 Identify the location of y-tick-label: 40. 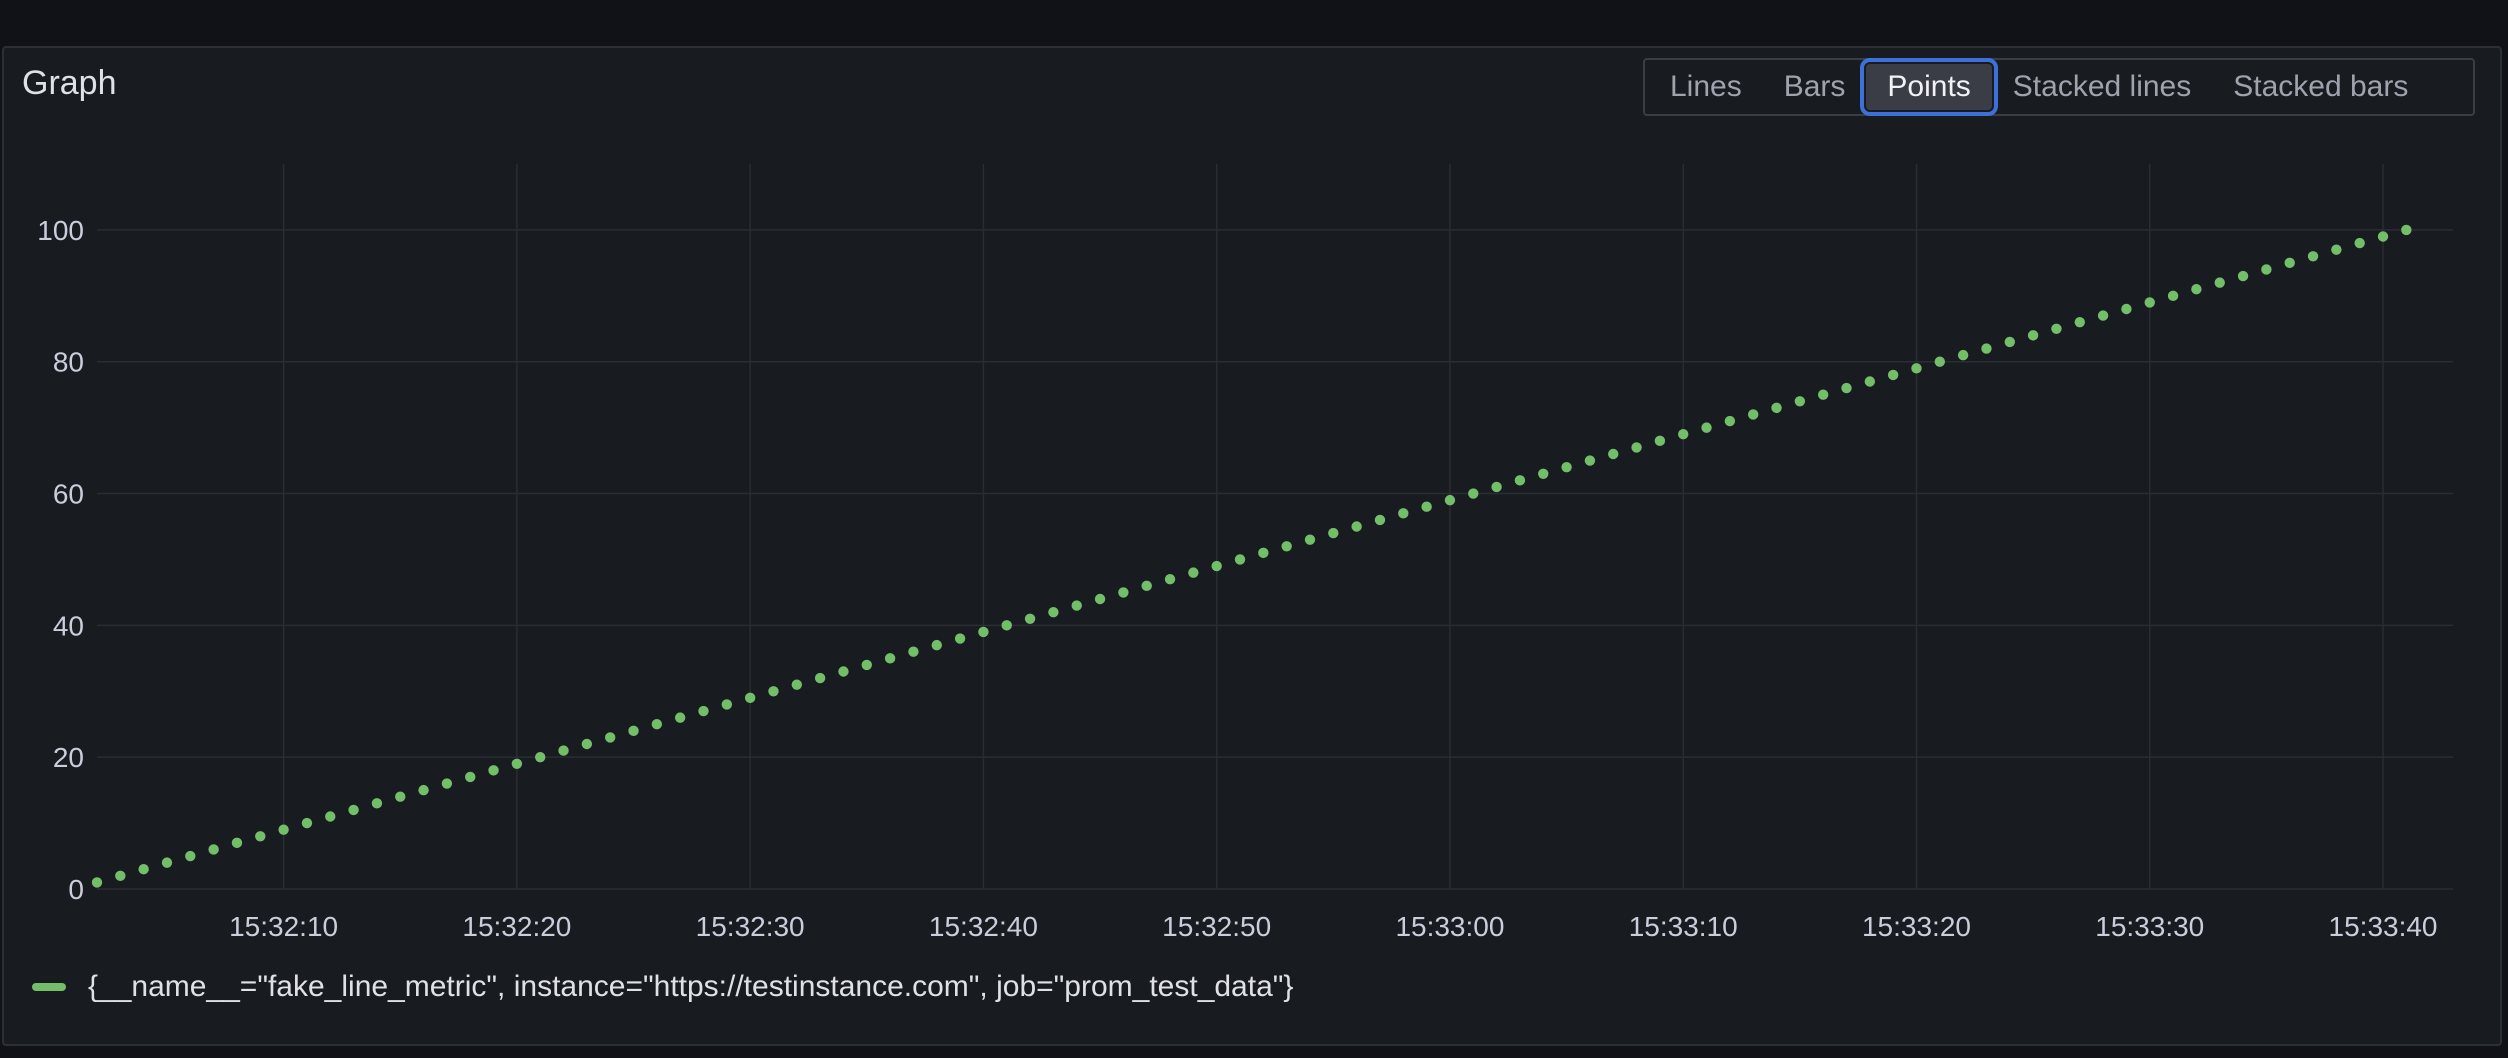
(68, 625).